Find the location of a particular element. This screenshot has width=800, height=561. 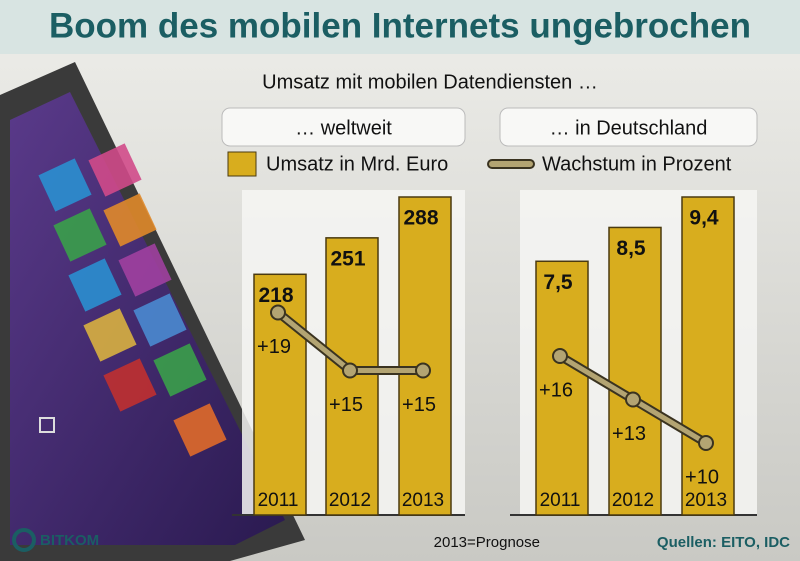

source: Quellen: EITO, IDC is located at coordinates (723, 542).